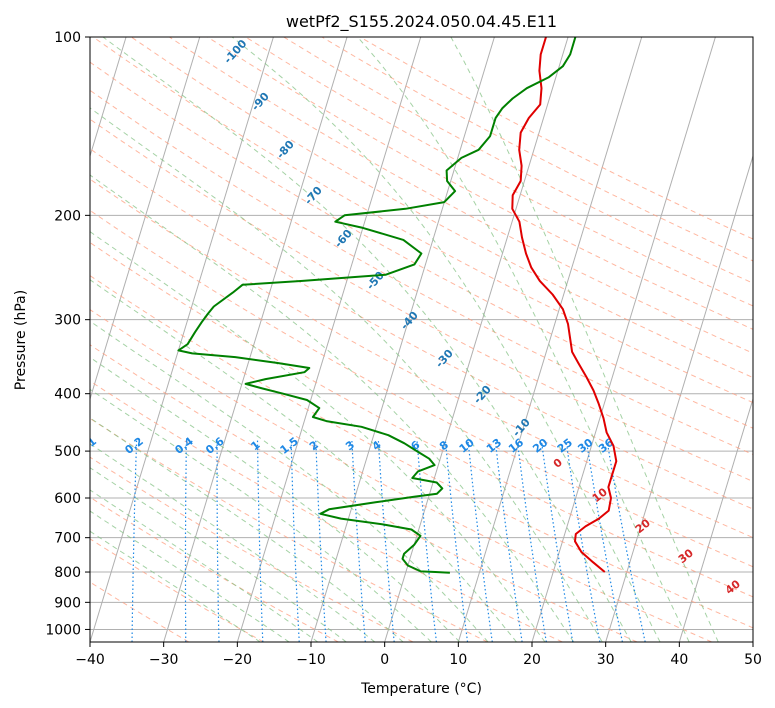  Describe the element at coordinates (215, 445) in the screenshot. I see `mixing-ratio-label: 0.6` at that location.